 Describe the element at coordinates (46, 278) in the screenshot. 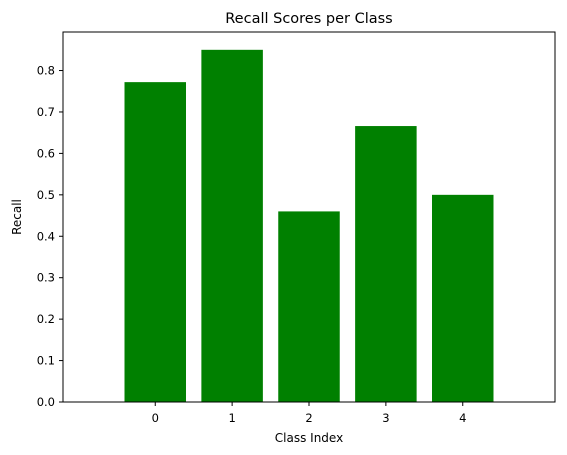

I see `y-tick-label: 0.3` at that location.